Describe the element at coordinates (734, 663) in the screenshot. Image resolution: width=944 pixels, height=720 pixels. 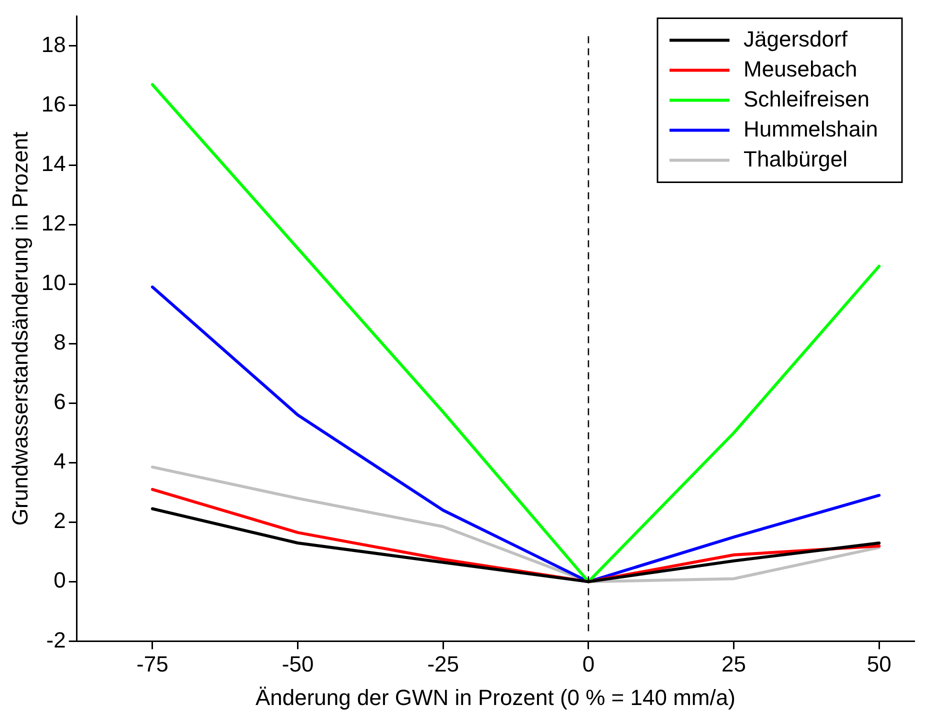
I see `x-tick-label: 25` at that location.